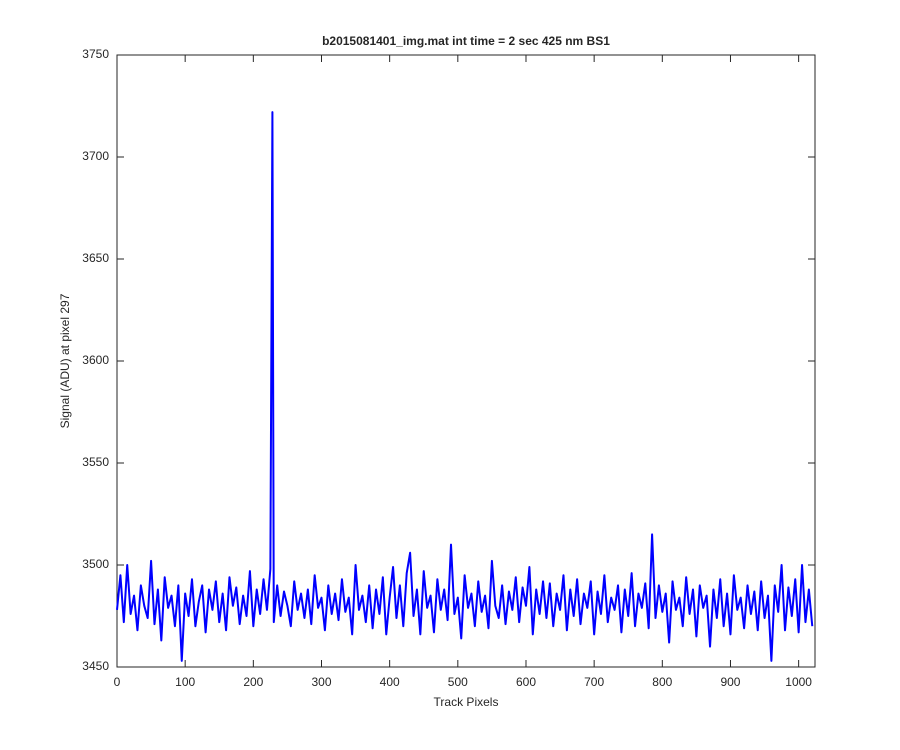 This screenshot has height=750, width=900. Describe the element at coordinates (730, 682) in the screenshot. I see `x-tick-label: 900` at that location.